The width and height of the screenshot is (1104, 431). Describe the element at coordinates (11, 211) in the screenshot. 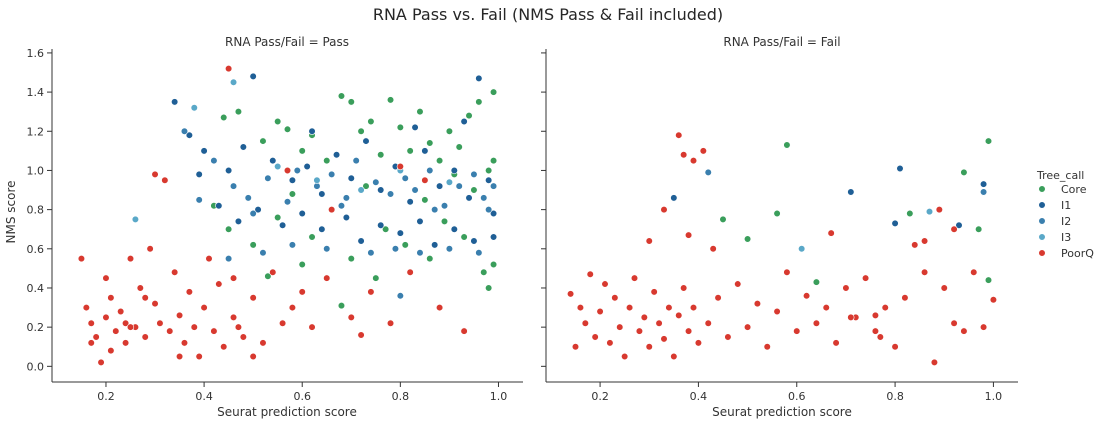

I see `y-axis-label: NMS score` at that location.